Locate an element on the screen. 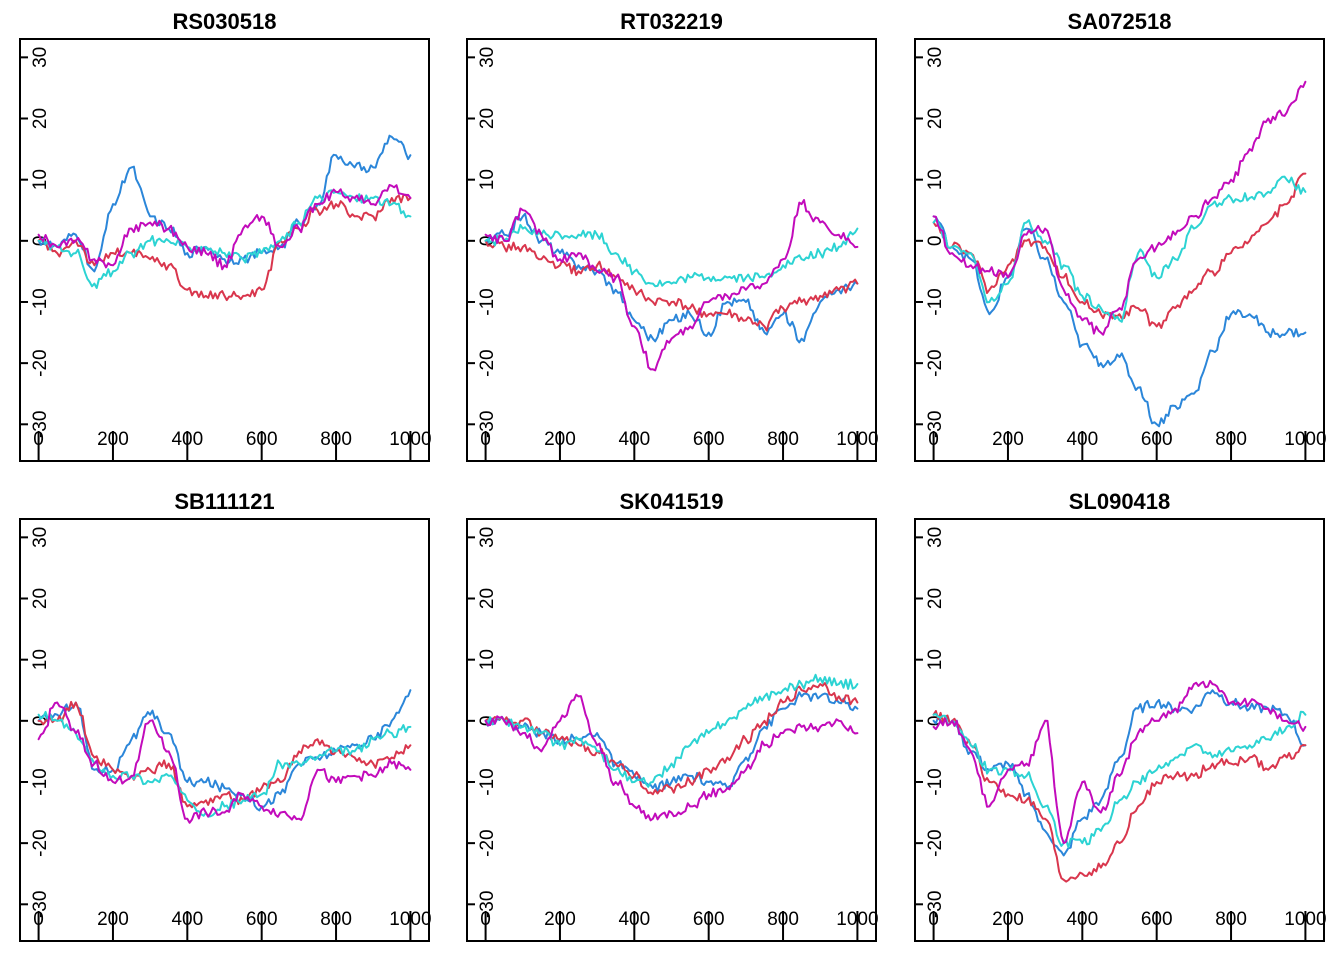 This screenshot has height=960, width=1344. panel-title: SK041519 is located at coordinates (672, 501).